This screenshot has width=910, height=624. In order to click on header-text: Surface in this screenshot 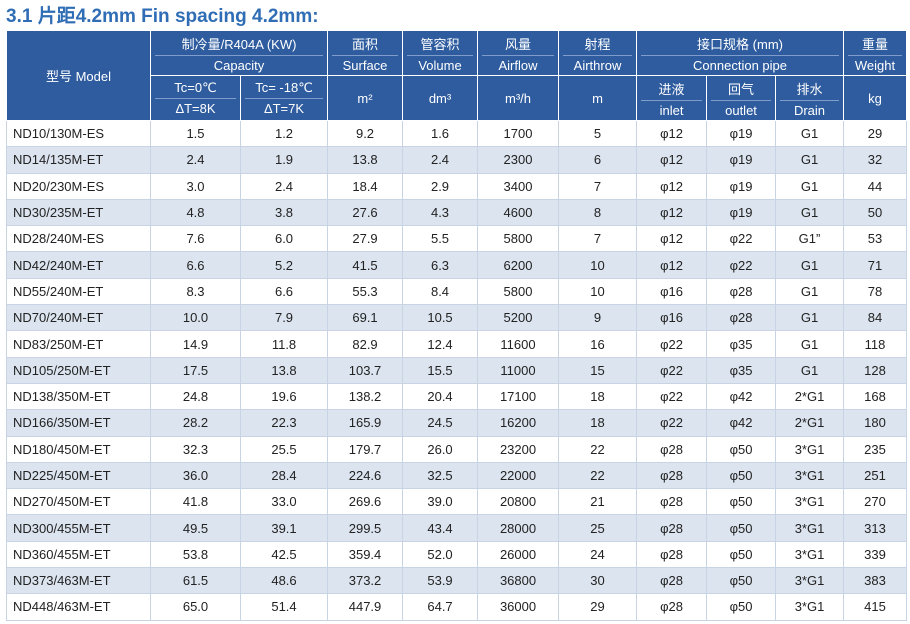, I will do `click(365, 65)`.